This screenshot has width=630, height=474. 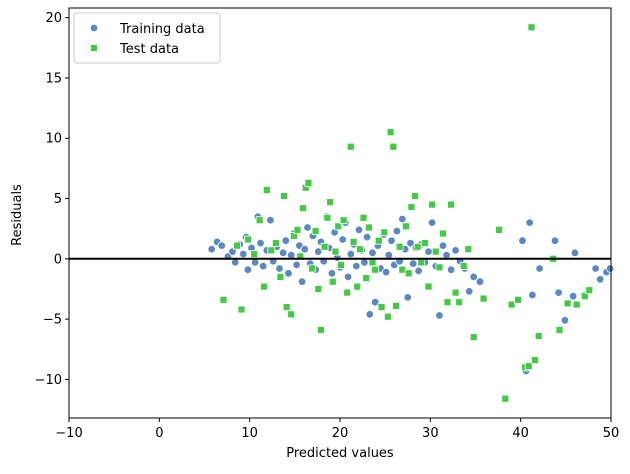 What do you see at coordinates (68, 433) in the screenshot?
I see `x-tick-label: −10` at bounding box center [68, 433].